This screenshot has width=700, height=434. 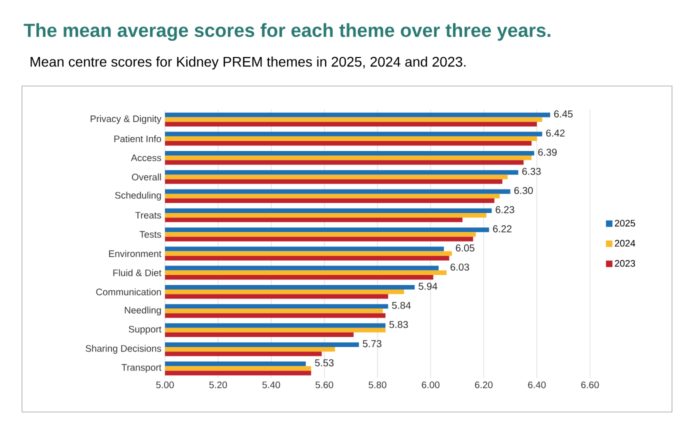 What do you see at coordinates (563, 114) in the screenshot?
I see `data-label: 6.45` at bounding box center [563, 114].